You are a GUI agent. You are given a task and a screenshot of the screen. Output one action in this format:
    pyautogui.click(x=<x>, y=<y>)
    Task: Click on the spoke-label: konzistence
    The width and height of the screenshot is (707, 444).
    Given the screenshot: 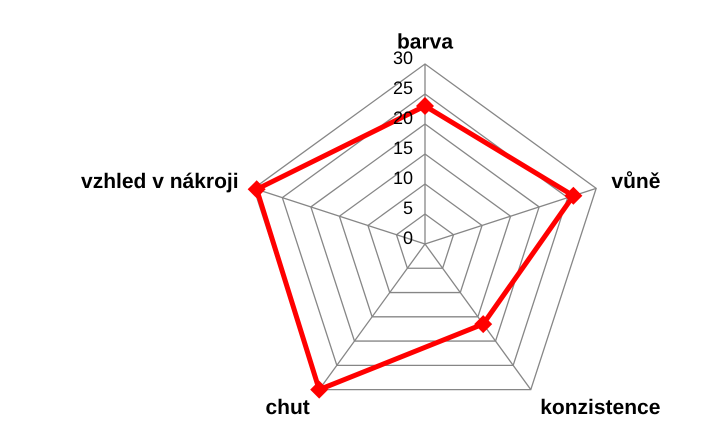 What is the action you would take?
    pyautogui.click(x=600, y=407)
    